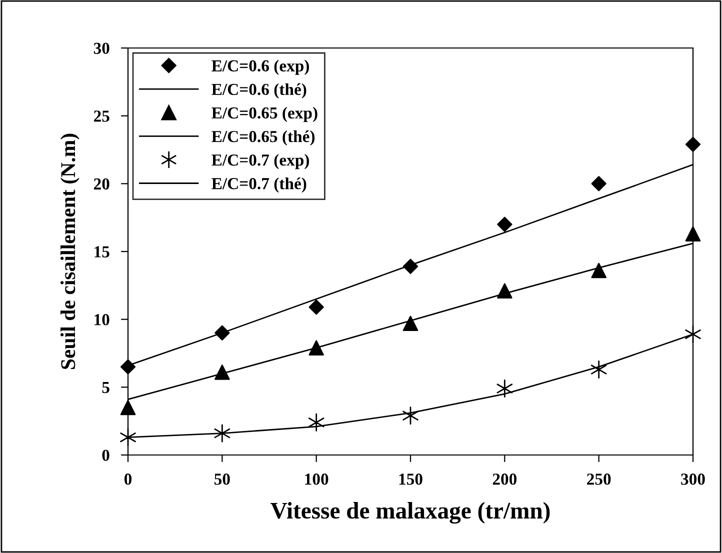 Image resolution: width=722 pixels, height=553 pixels. Describe the element at coordinates (599, 479) in the screenshot. I see `x-tick-label: 250` at that location.